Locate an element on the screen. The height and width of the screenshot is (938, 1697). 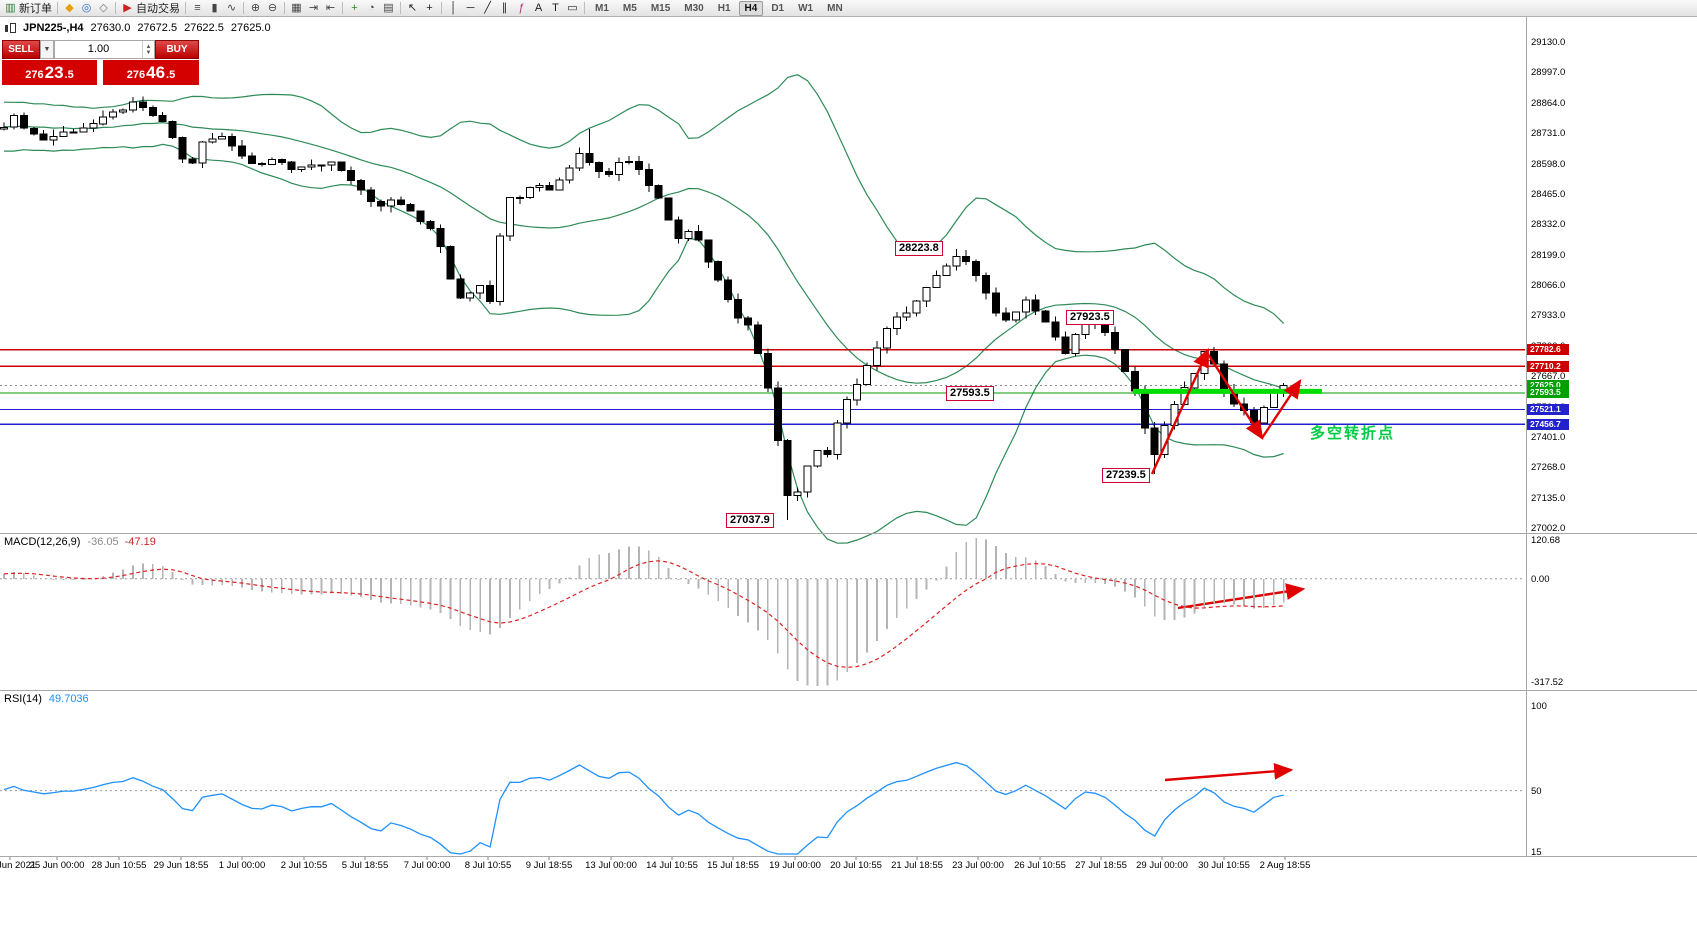
price-annotation: 27593.5 is located at coordinates (970, 393).